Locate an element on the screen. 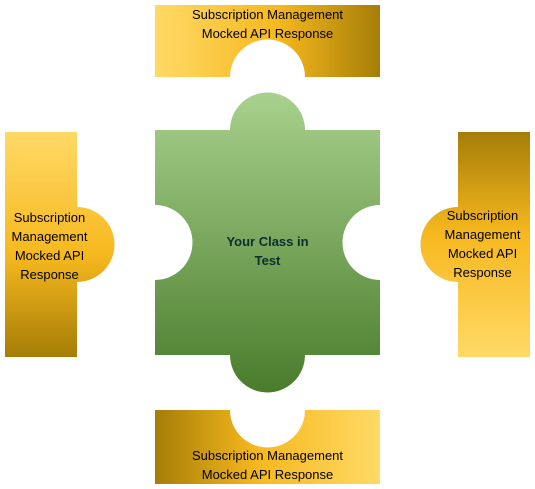 The height and width of the screenshot is (489, 535). left-mock-puzzle-piece is located at coordinates (60, 244).